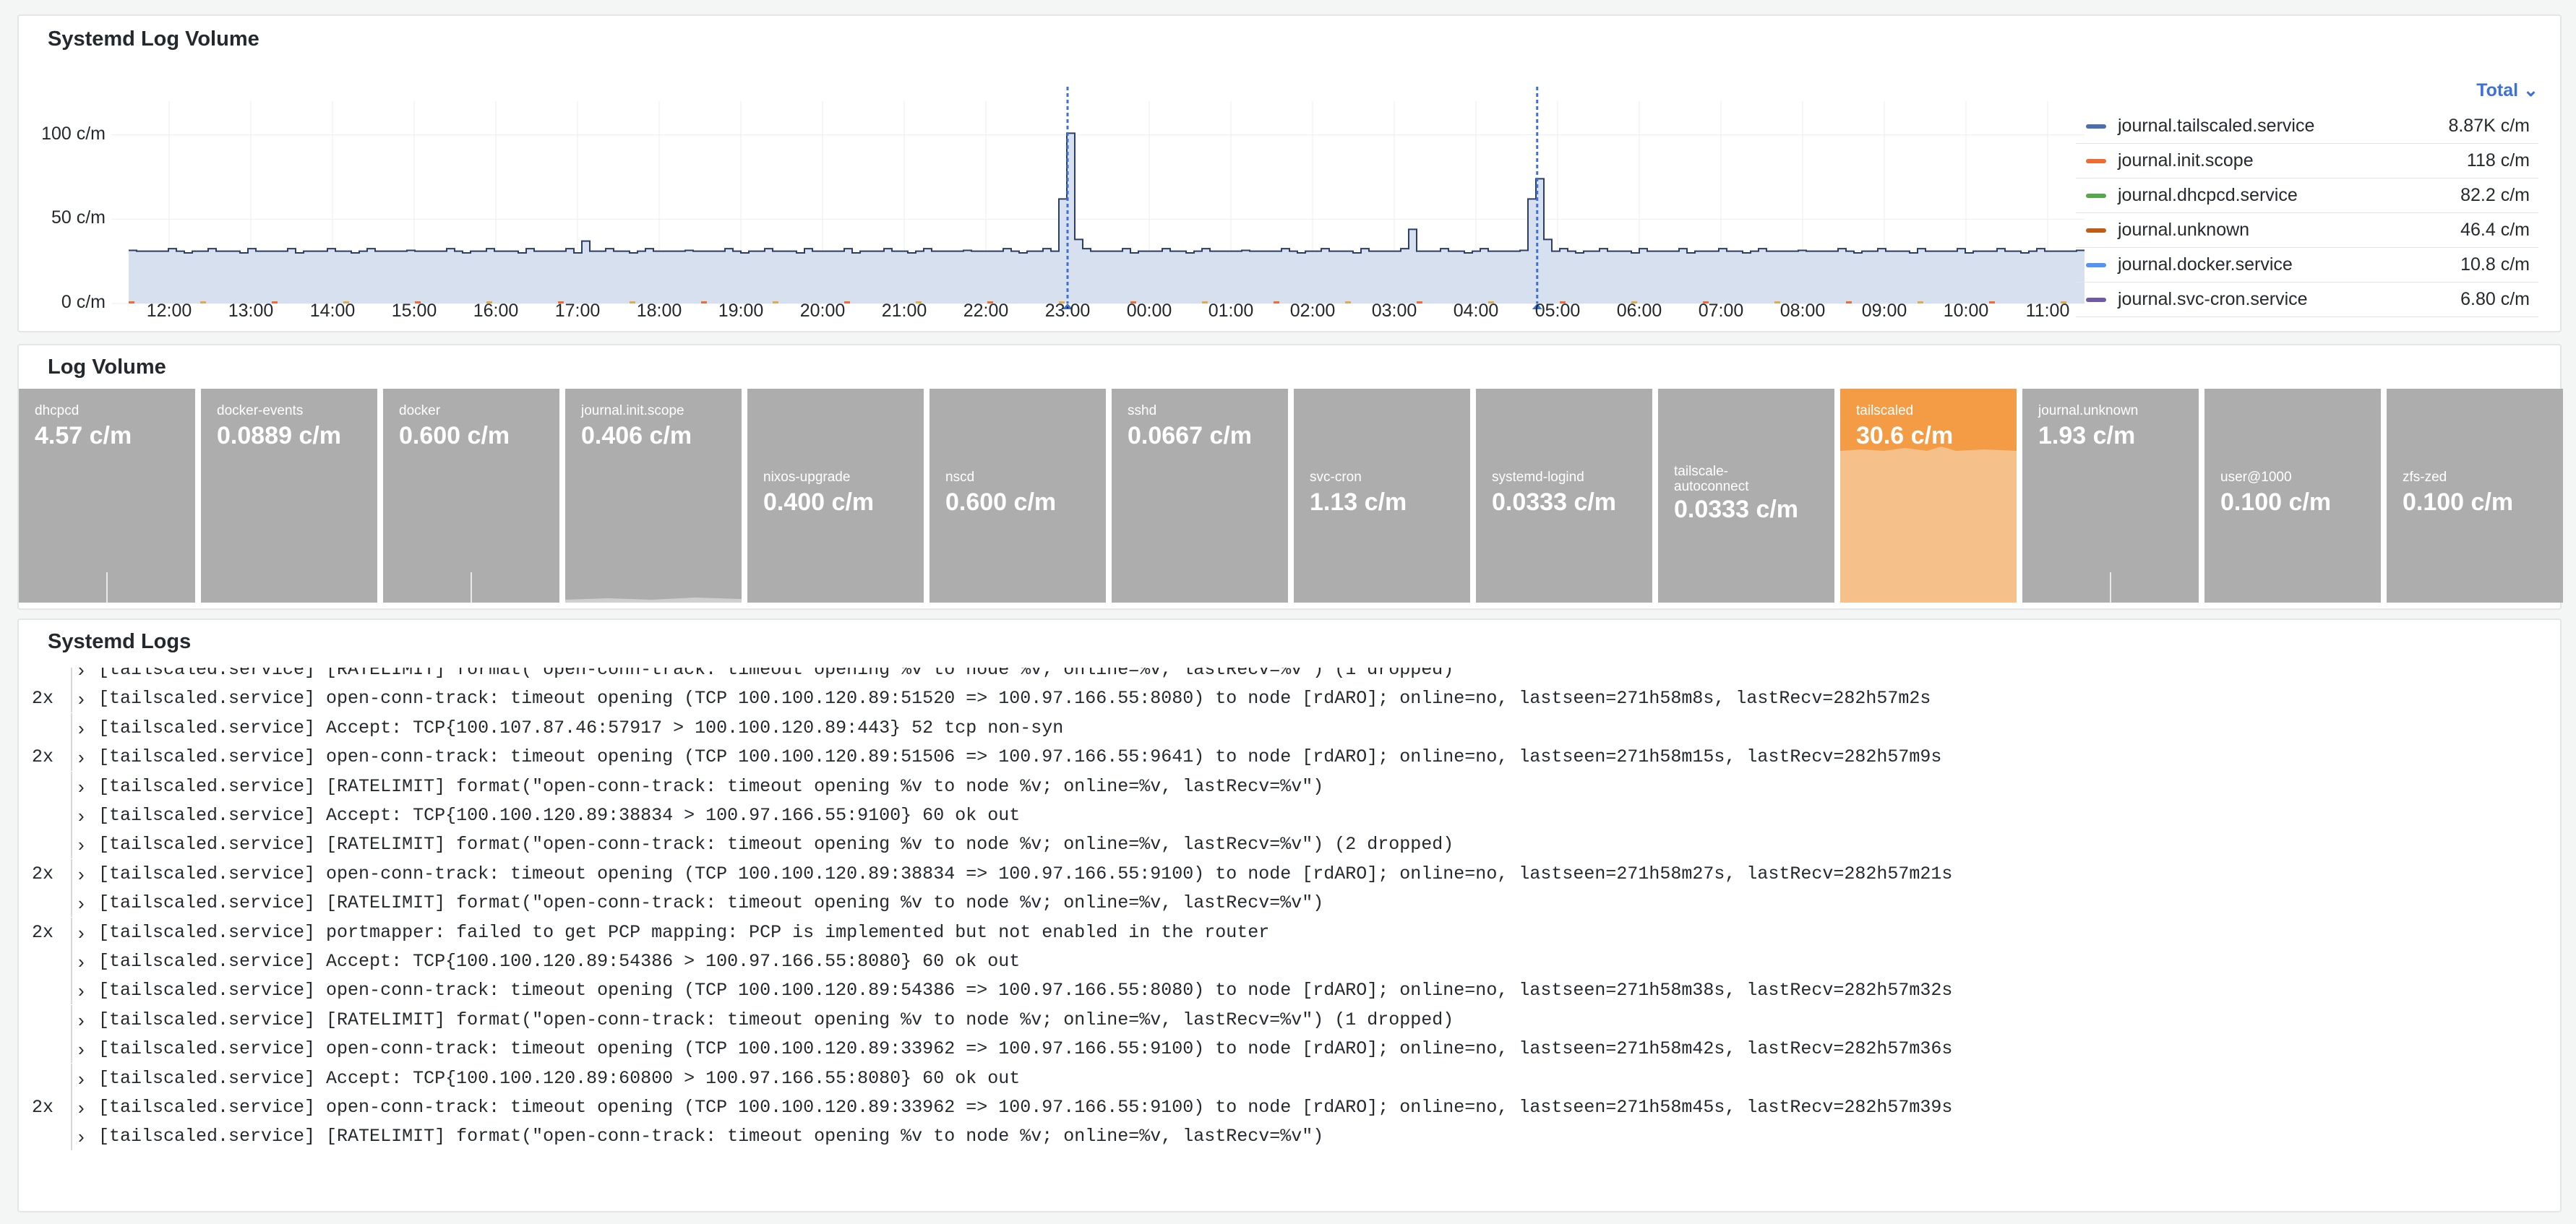 The height and width of the screenshot is (1224, 2576). Describe the element at coordinates (1929, 525) in the screenshot. I see `sparkline-area` at that location.